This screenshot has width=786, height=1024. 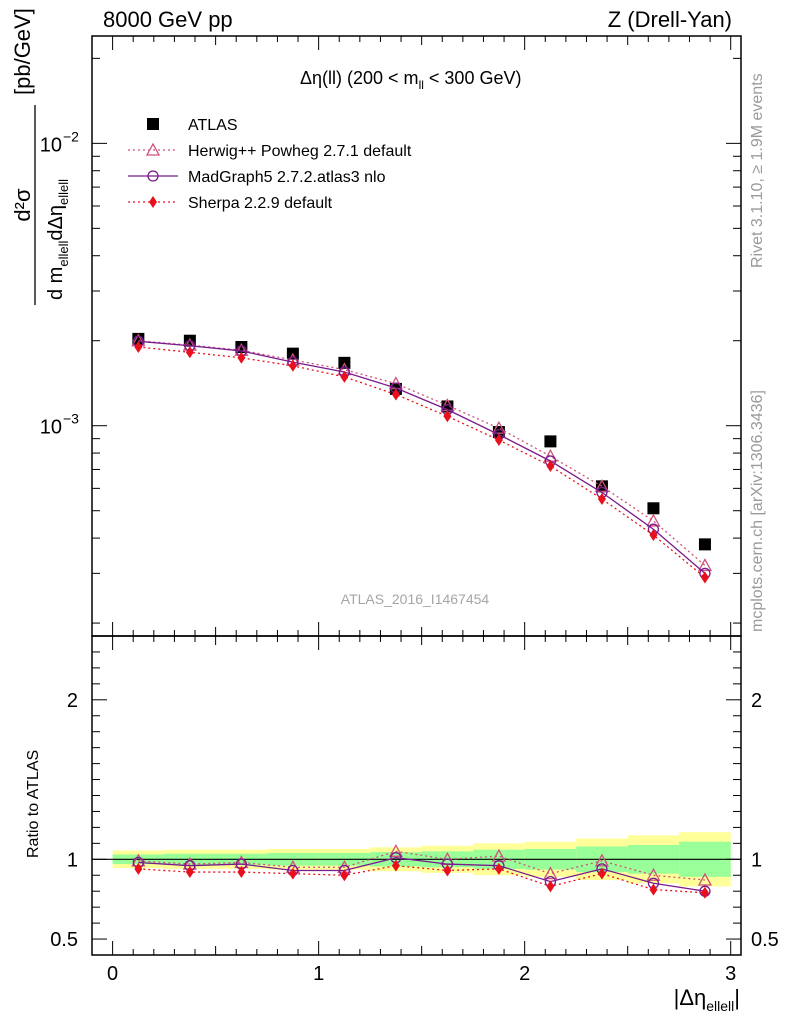 I want to click on ratio-series-1-line, so click(x=422, y=874).